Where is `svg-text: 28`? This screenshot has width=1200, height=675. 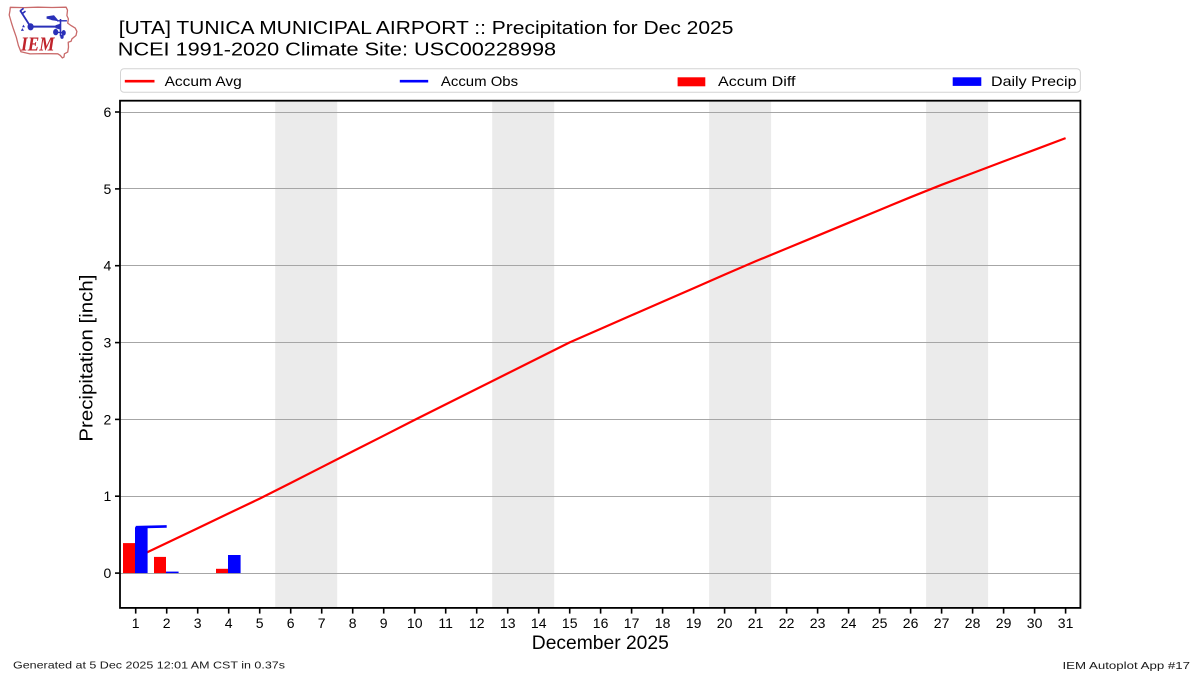
svg-text: 28 is located at coordinates (973, 623).